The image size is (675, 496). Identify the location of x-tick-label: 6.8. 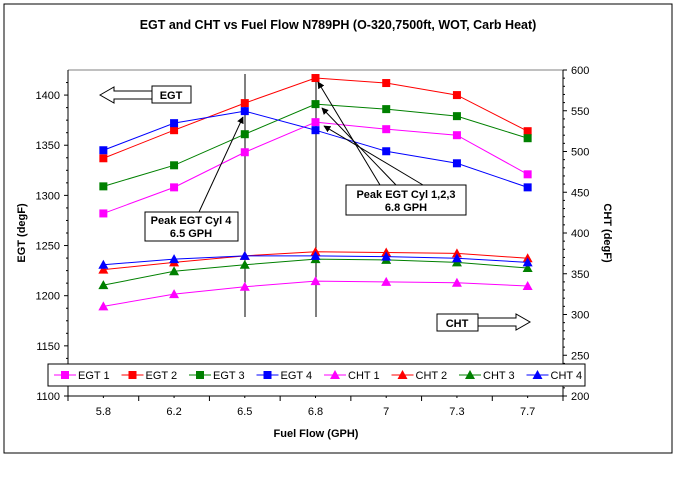
(315, 412).